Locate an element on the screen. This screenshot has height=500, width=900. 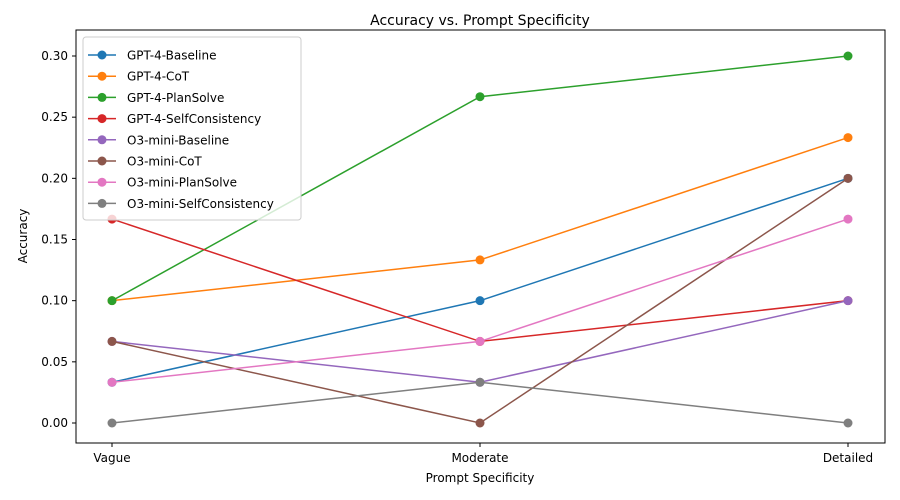
legend-label: O3-mini-Baseline is located at coordinates (178, 140).